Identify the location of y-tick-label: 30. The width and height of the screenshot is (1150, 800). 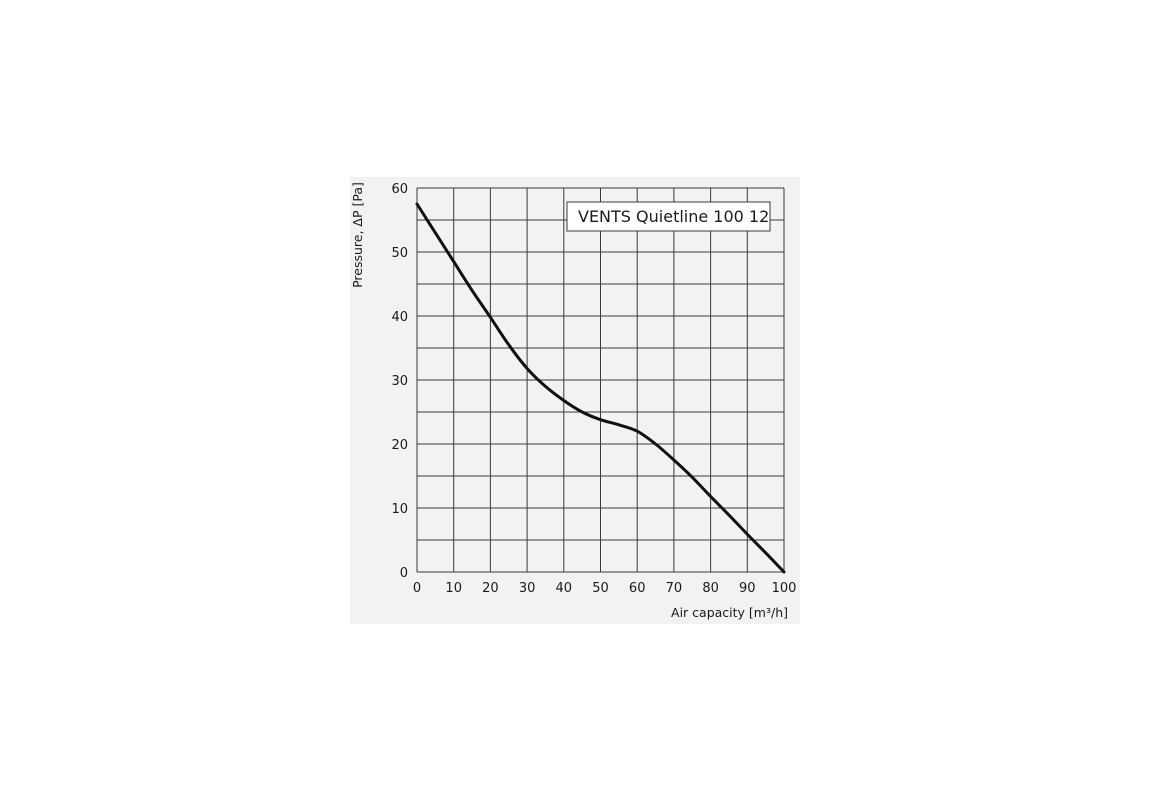
(399, 381).